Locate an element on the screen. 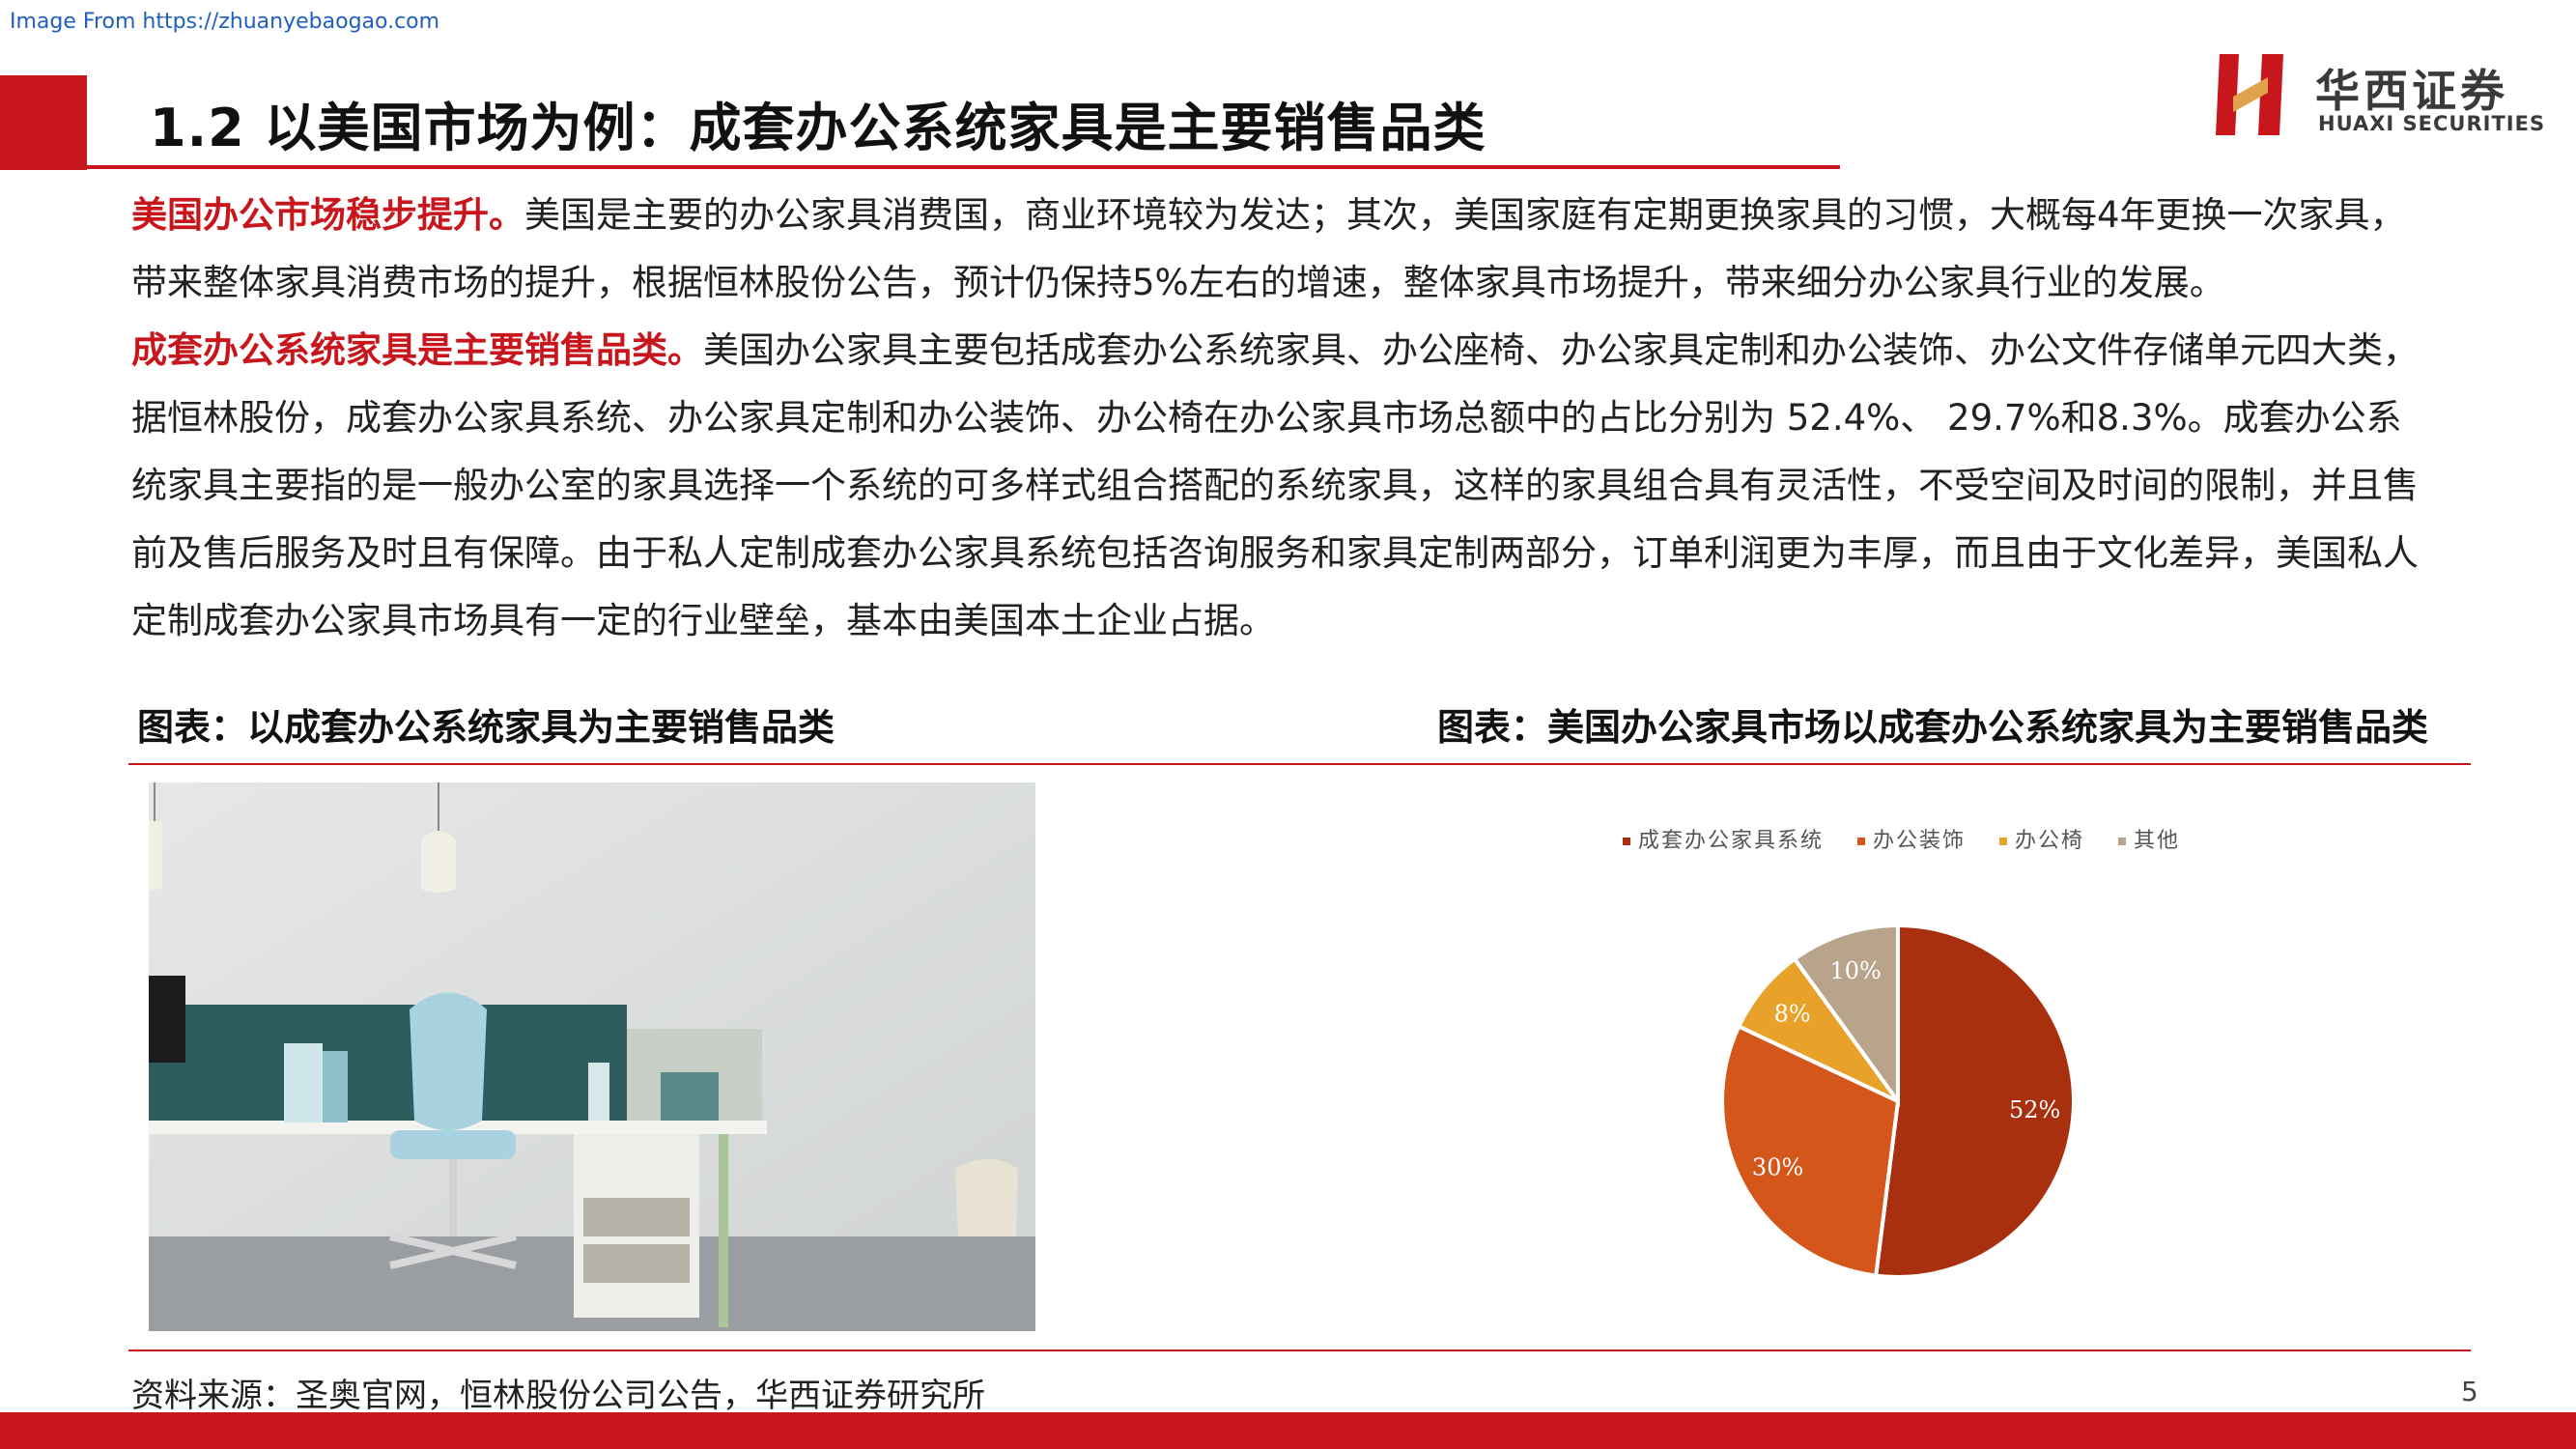  legend-label-3: 其他 is located at coordinates (2157, 841).